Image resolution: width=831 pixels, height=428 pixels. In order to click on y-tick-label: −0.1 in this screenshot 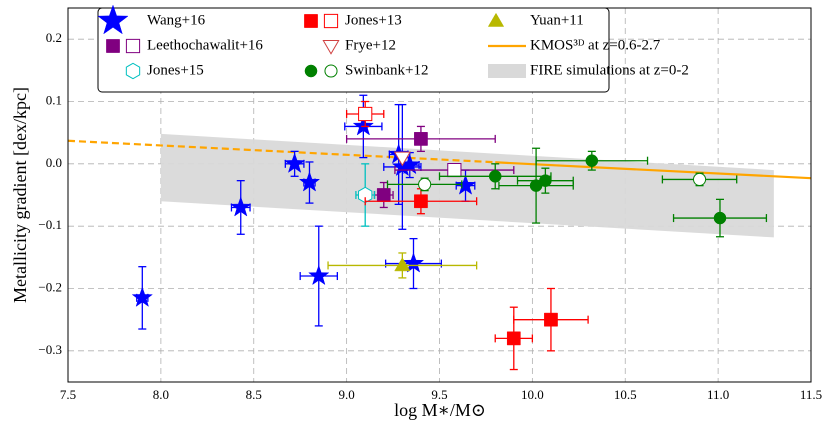, I will do `click(50, 224)`.